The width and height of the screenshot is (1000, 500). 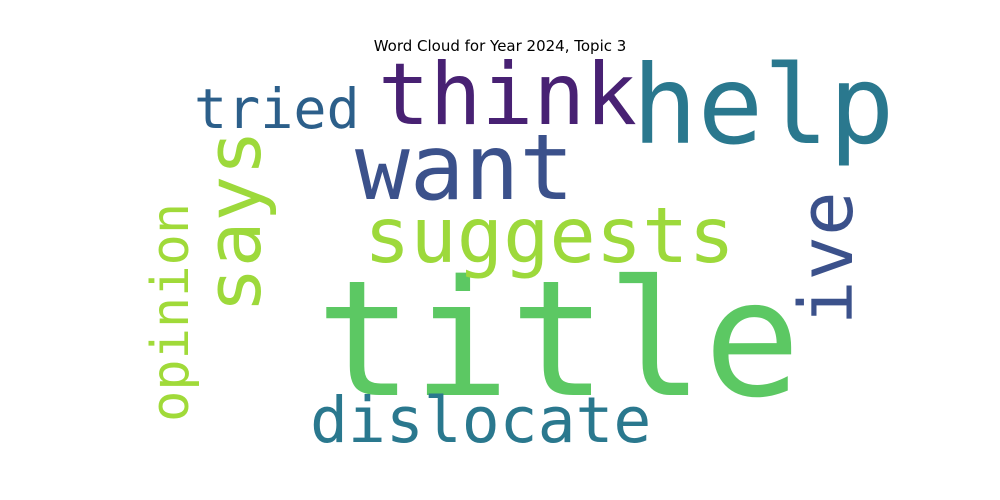 I want to click on word-think: think, so click(x=507, y=95).